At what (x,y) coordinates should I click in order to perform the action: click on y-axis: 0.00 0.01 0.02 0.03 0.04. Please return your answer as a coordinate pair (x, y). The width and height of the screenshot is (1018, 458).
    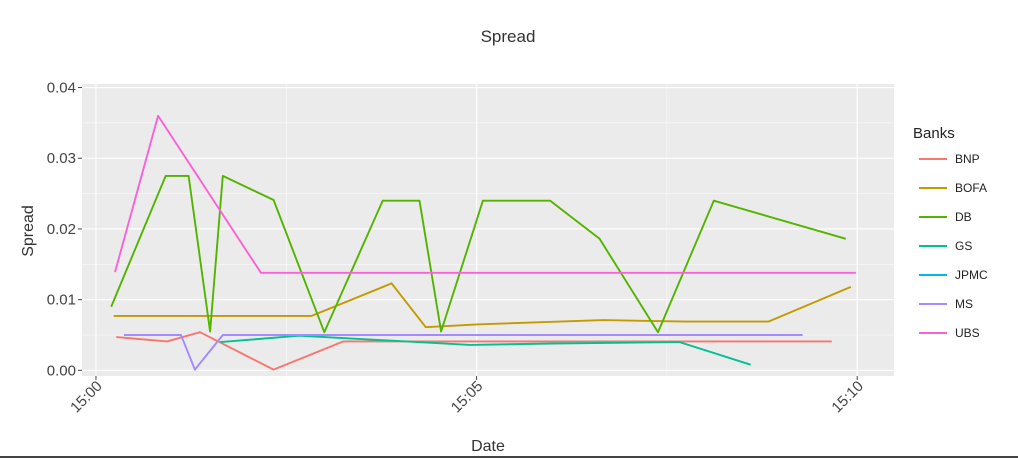
    Looking at the image, I should click on (64, 229).